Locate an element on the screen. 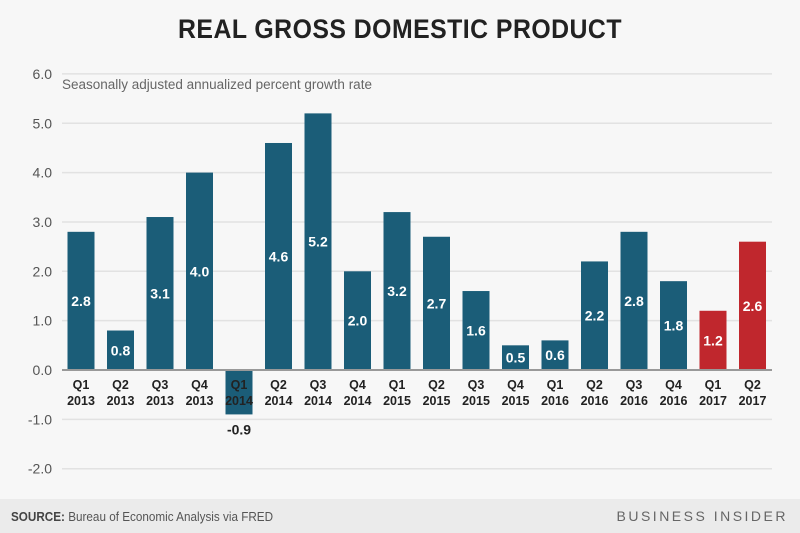 The image size is (800, 533). data-label: 3.1 is located at coordinates (160, 294).